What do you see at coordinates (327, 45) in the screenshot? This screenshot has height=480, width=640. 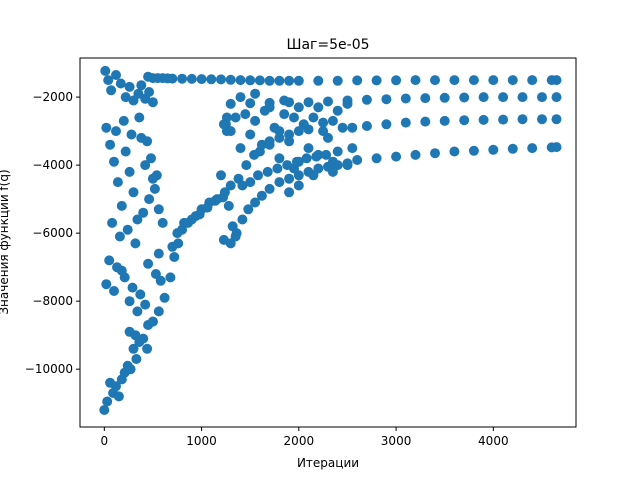 I see `chart-title: Шаг=5e-05` at bounding box center [327, 45].